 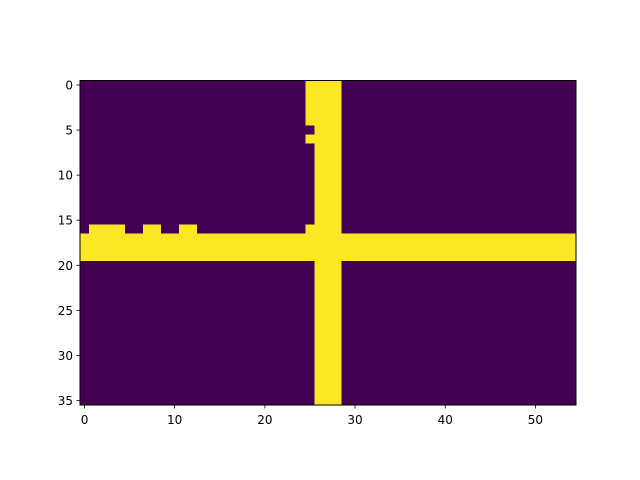 I want to click on y-tick-label: 5, so click(x=69, y=131).